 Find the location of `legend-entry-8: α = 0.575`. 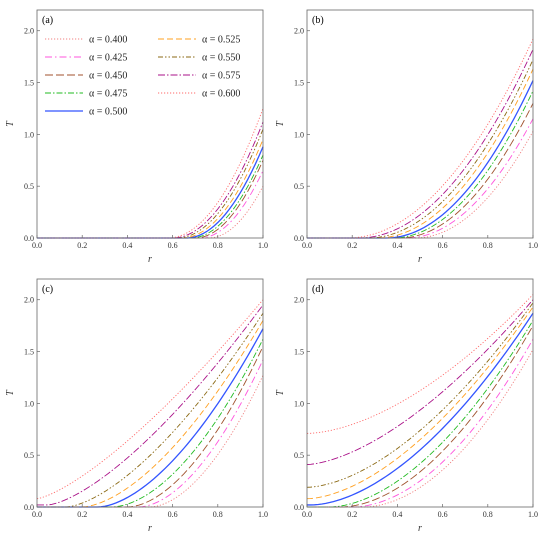

legend-entry-8: α = 0.575 is located at coordinates (221, 76).